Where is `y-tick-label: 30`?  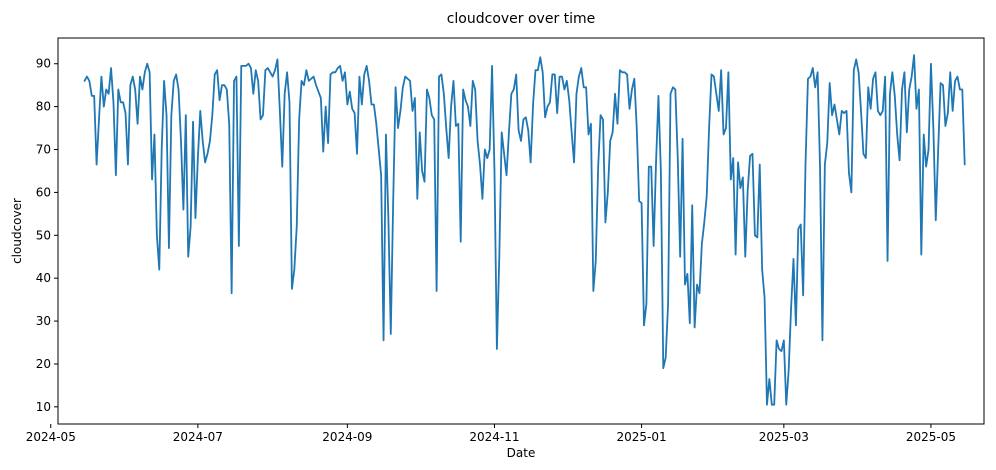 y-tick-label: 30 is located at coordinates (43, 321).